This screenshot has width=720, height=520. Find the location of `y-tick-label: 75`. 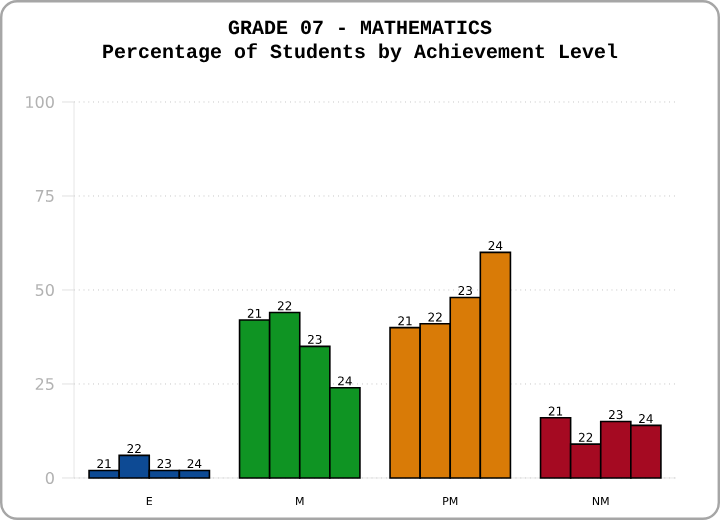

y-tick-label: 75 is located at coordinates (44, 196).